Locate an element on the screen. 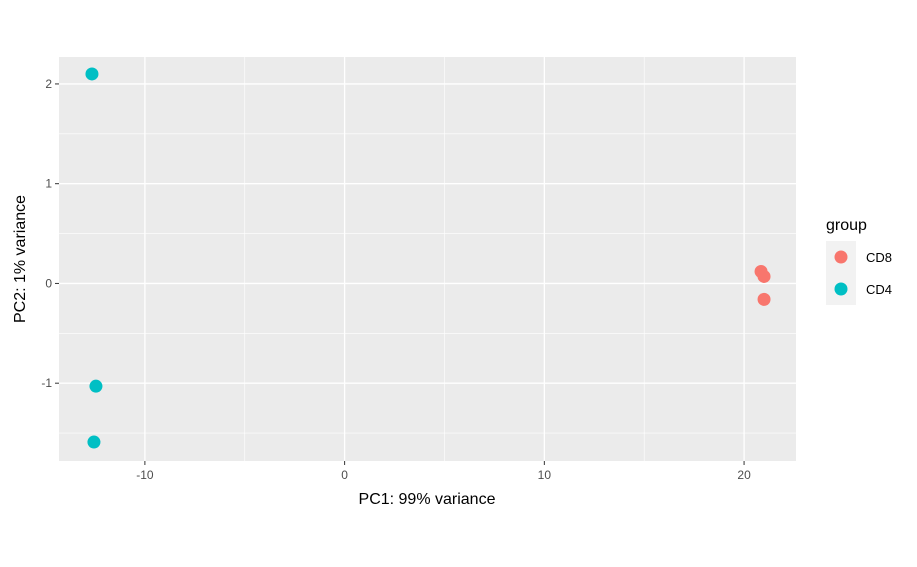 The width and height of the screenshot is (917, 567). legend: group CD8 CD4 is located at coordinates (859, 261).